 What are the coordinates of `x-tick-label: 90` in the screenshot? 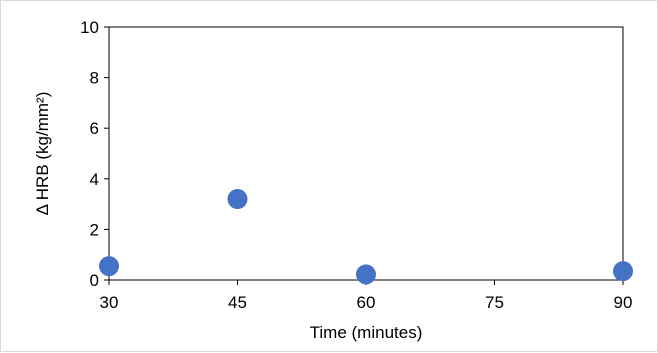 It's located at (623, 302).